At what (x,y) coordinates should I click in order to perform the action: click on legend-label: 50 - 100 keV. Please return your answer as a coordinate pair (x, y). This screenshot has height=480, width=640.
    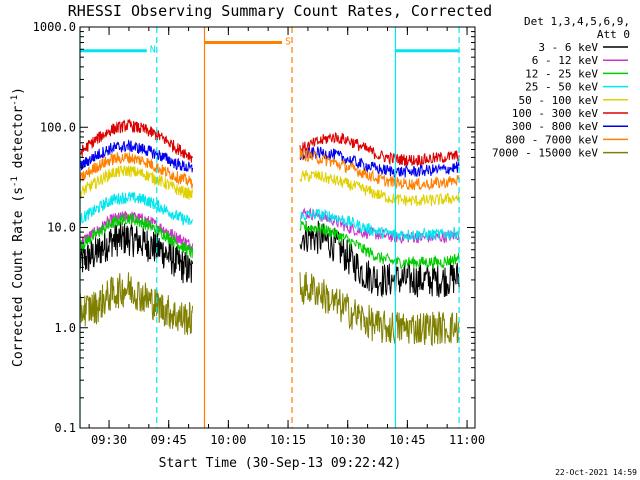
    Looking at the image, I should click on (559, 100).